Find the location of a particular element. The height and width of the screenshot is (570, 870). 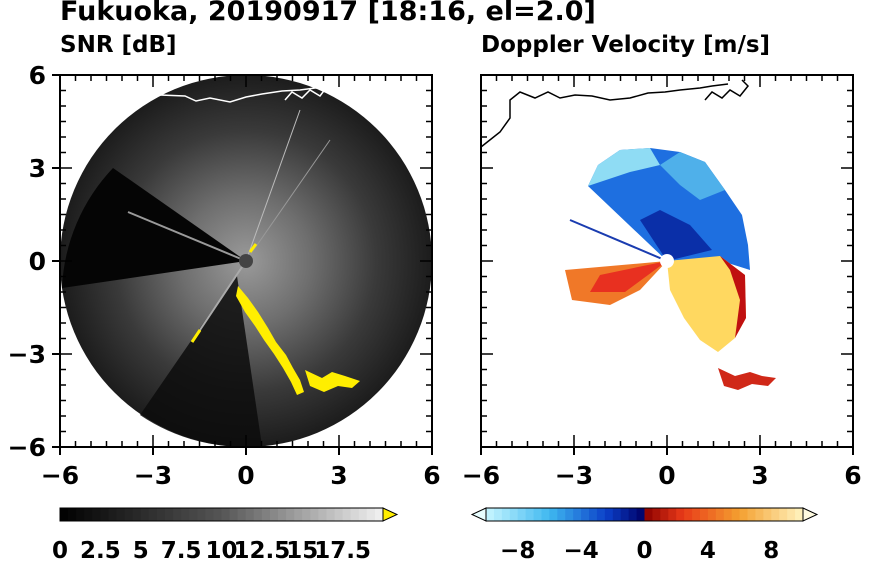

doppler-far-patch is located at coordinates (747, 379).